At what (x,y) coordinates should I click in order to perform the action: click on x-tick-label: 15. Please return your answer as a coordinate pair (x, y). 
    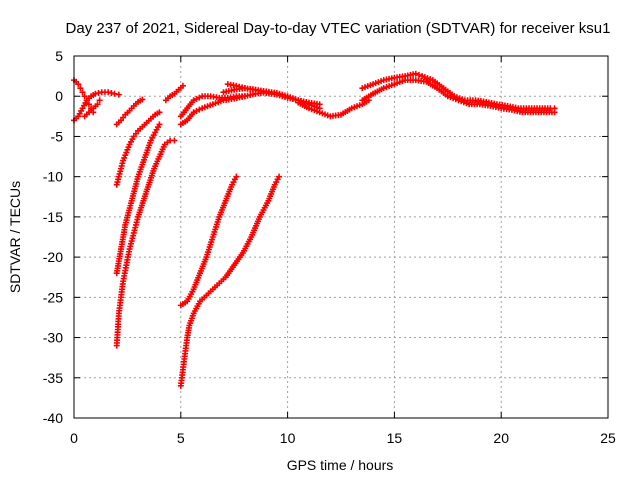
    Looking at the image, I should click on (395, 438).